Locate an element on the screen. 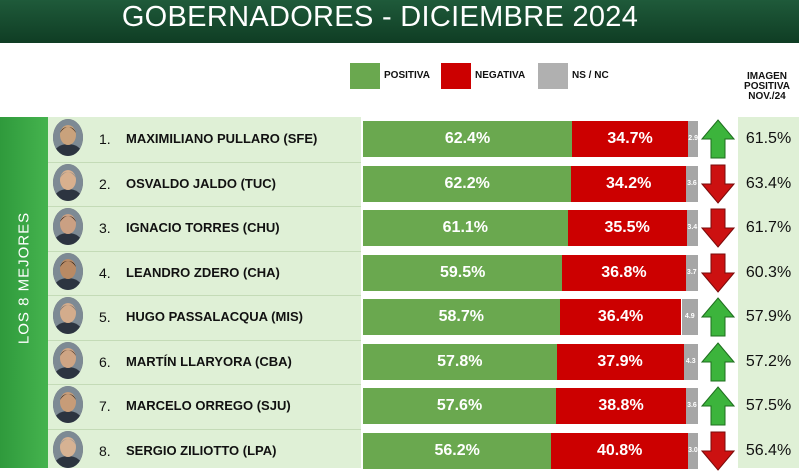 The image size is (799, 473). bar-nsnc: 3.0 is located at coordinates (692, 451).